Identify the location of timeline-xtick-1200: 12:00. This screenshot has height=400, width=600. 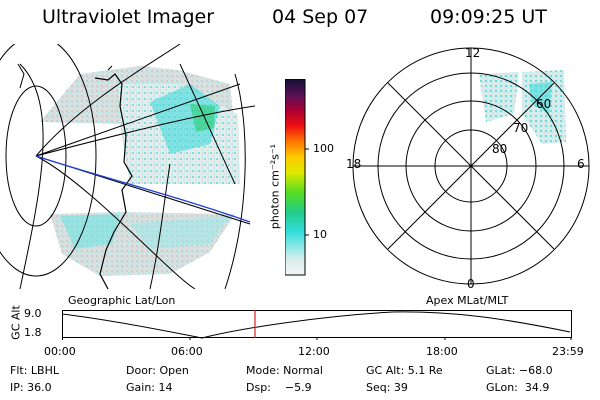
(314, 351).